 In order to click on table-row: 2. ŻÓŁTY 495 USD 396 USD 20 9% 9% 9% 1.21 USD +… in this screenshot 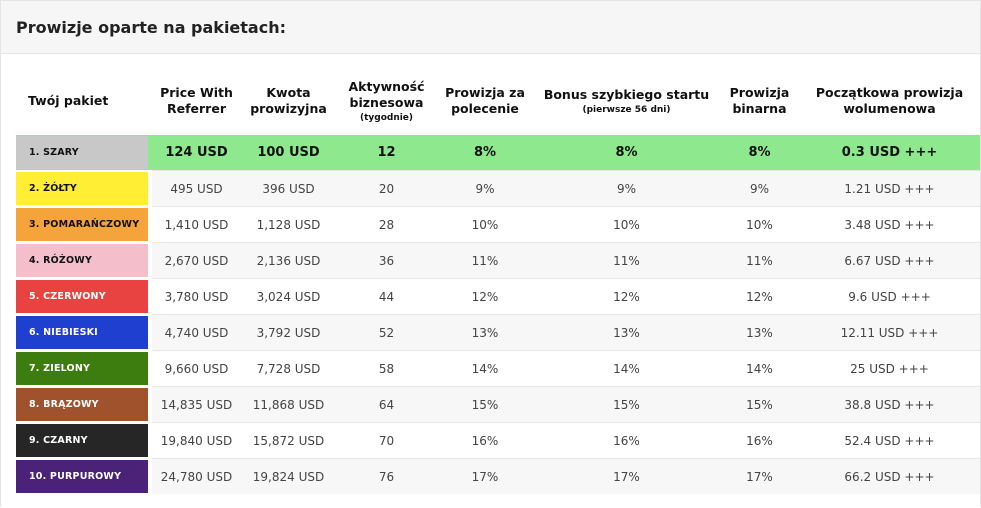, I will do `click(498, 188)`.